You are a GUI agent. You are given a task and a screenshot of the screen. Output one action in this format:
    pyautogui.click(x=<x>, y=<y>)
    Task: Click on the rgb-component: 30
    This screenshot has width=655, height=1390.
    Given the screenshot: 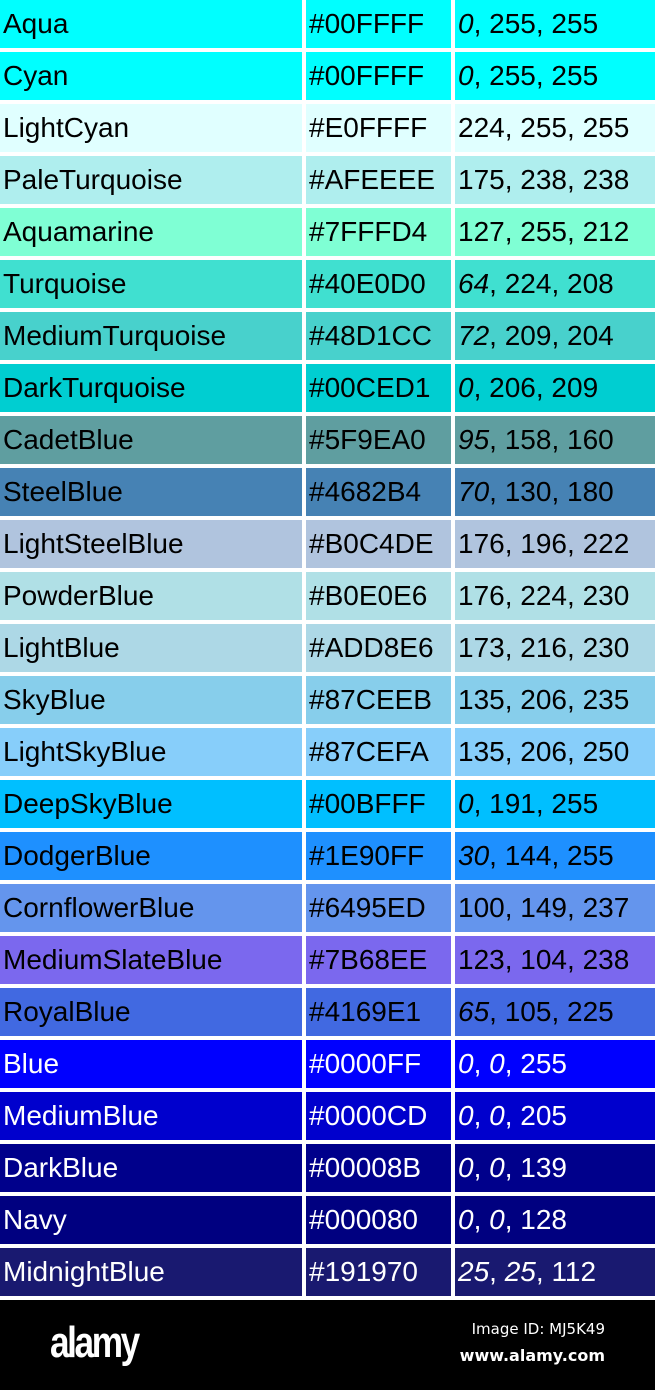 What is the action you would take?
    pyautogui.click(x=474, y=855)
    